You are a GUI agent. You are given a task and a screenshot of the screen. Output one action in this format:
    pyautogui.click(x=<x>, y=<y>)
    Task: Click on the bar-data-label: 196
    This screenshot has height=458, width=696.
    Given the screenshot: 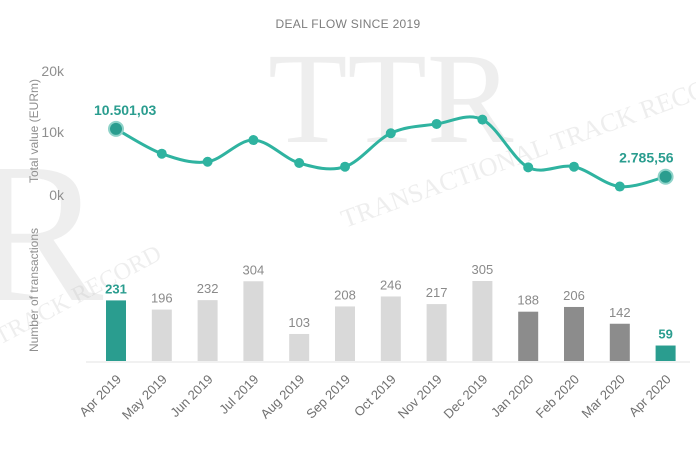 What is the action you would take?
    pyautogui.click(x=162, y=298)
    